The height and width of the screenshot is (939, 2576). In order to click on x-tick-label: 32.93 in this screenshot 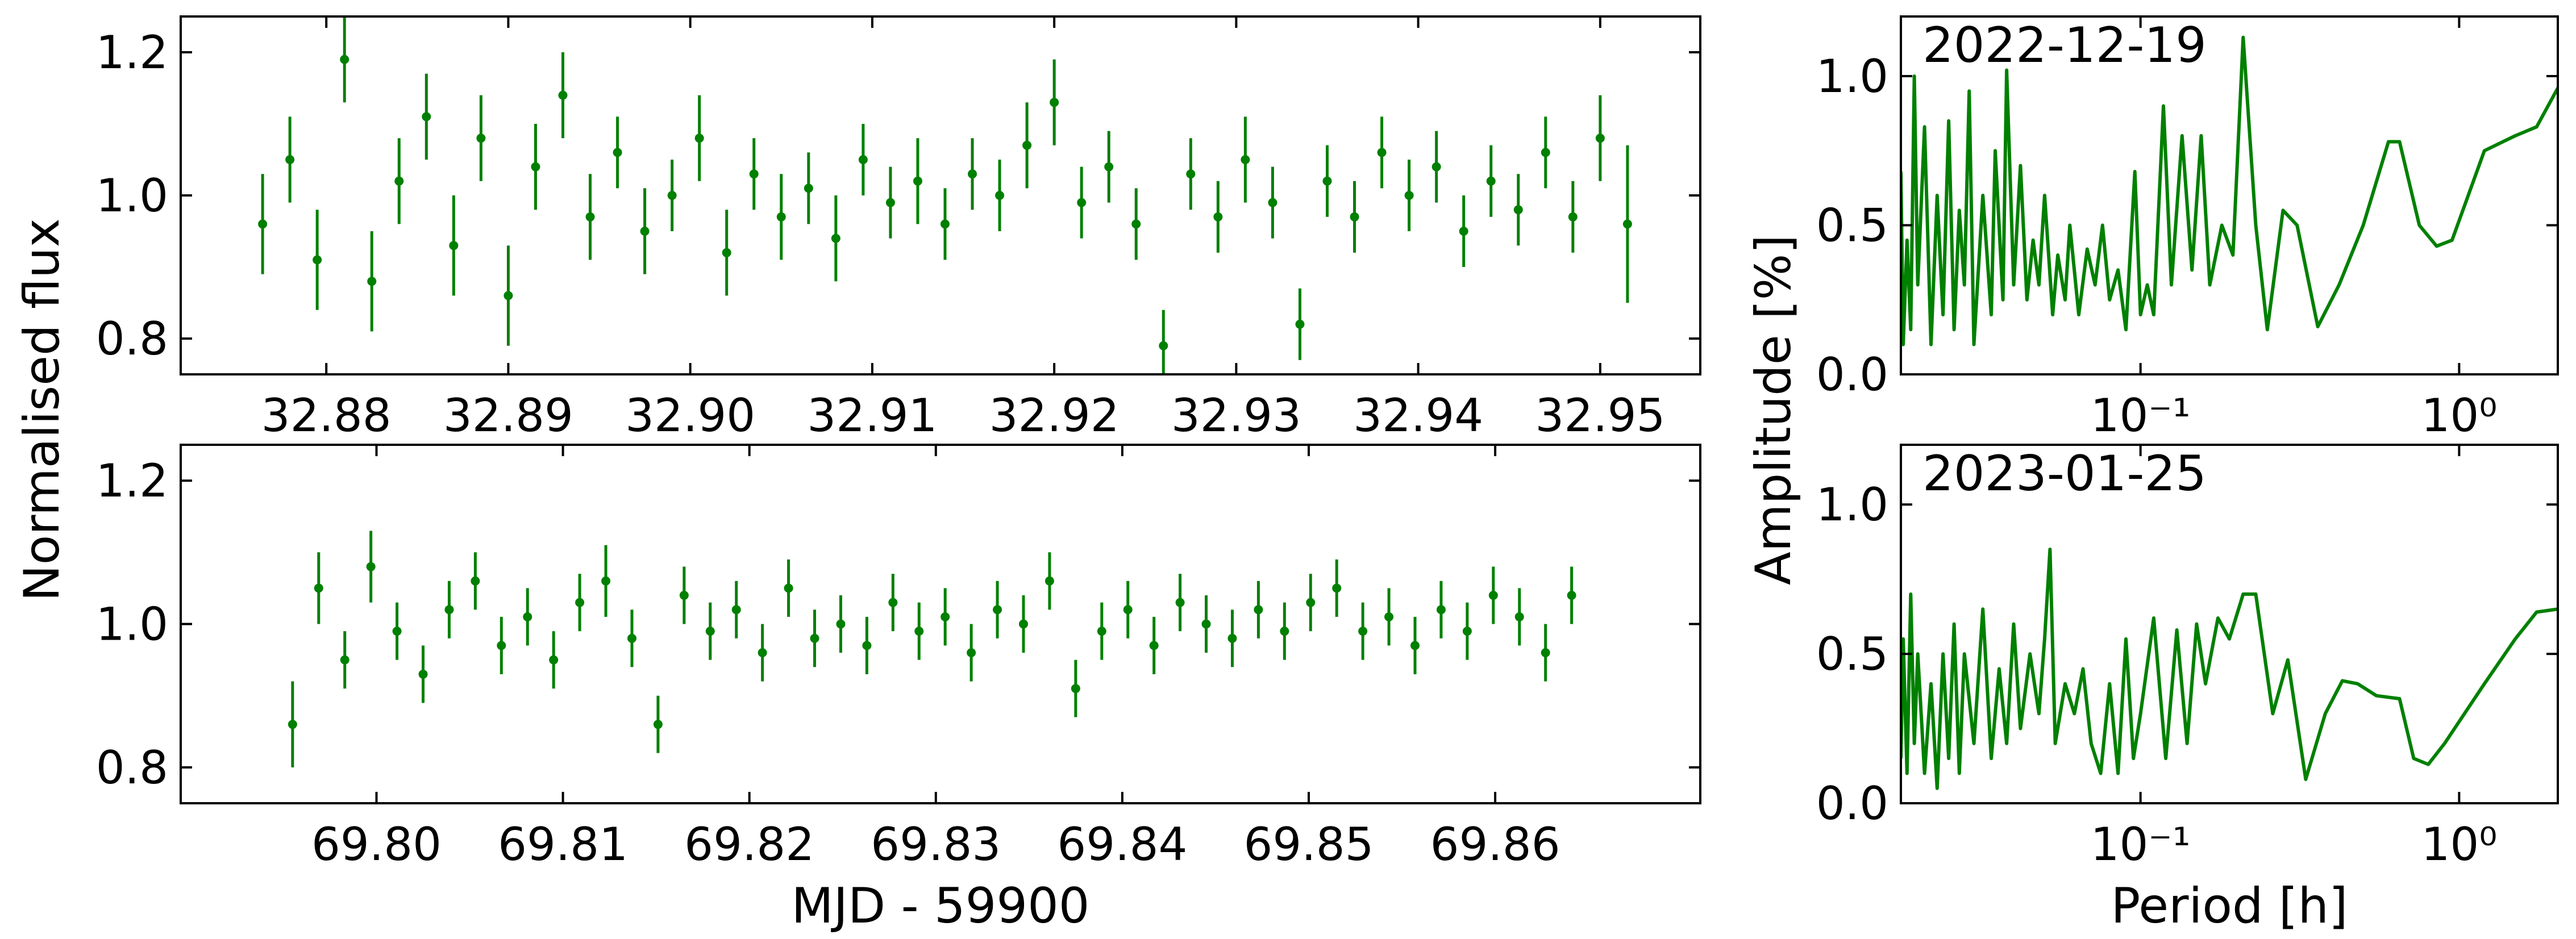, I will do `click(1236, 415)`.